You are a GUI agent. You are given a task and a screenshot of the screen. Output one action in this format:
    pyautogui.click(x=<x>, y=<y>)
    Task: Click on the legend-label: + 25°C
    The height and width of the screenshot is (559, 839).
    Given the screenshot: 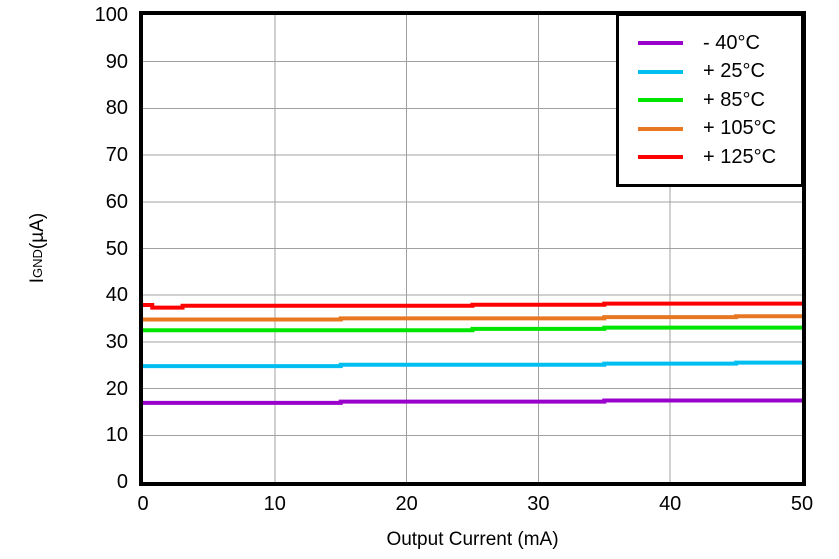 What is the action you would take?
    pyautogui.click(x=734, y=71)
    